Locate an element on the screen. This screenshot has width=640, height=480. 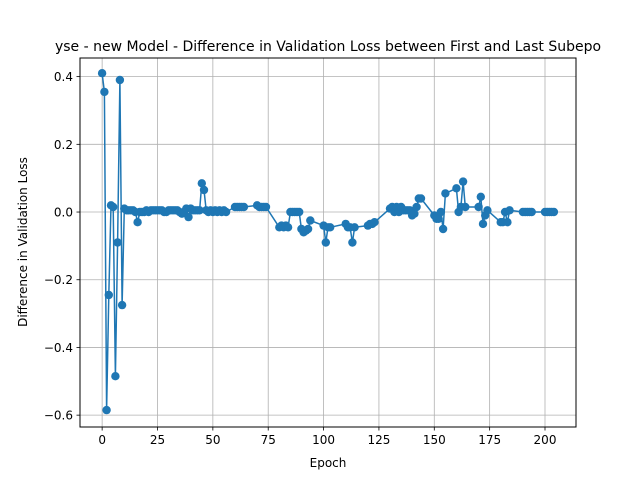
x-tick-label: 125 is located at coordinates (378, 440).